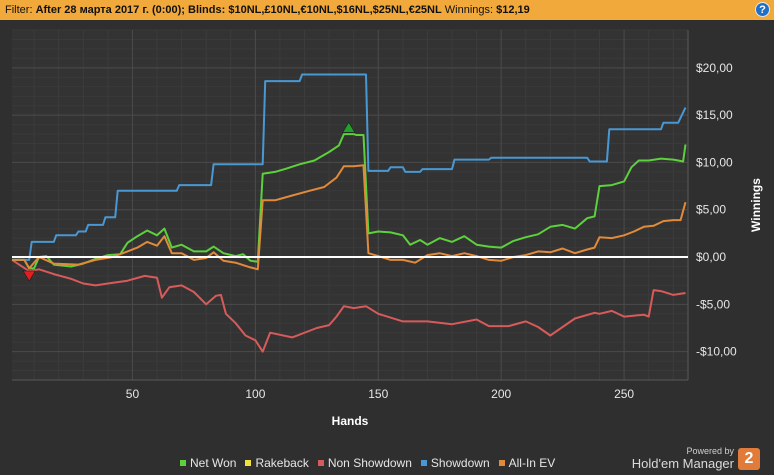 This screenshot has height=475, width=774. Describe the element at coordinates (714, 115) in the screenshot. I see `y-tick-label: $15,00` at that location.